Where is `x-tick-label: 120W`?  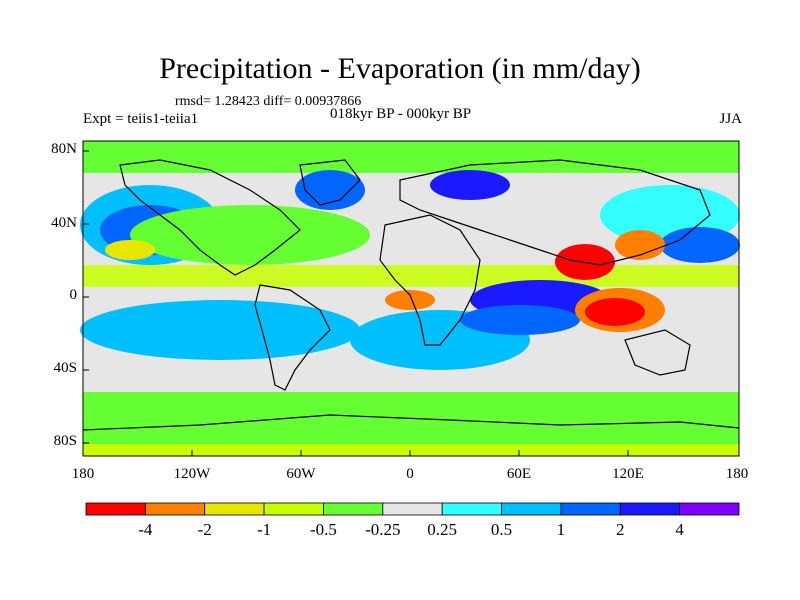
x-tick-label: 120W is located at coordinates (192, 474).